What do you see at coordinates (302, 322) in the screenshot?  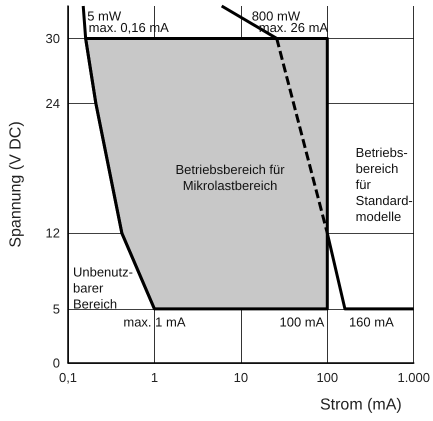 I see `annotation: 100 mA` at bounding box center [302, 322].